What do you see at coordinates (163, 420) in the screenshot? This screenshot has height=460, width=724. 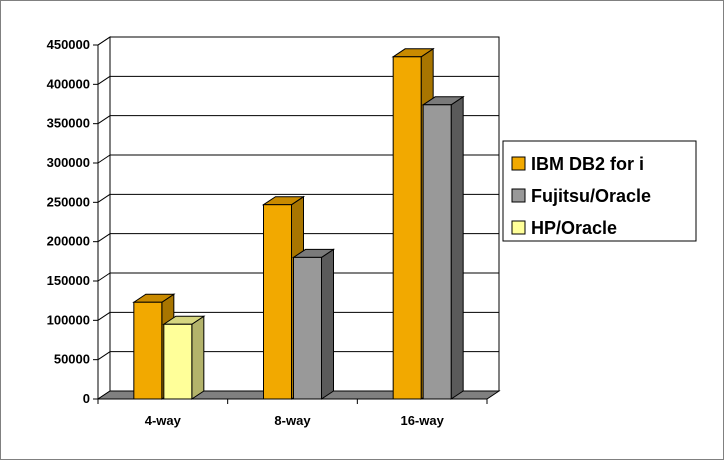 I see `x-tick-label: 4-way` at bounding box center [163, 420].